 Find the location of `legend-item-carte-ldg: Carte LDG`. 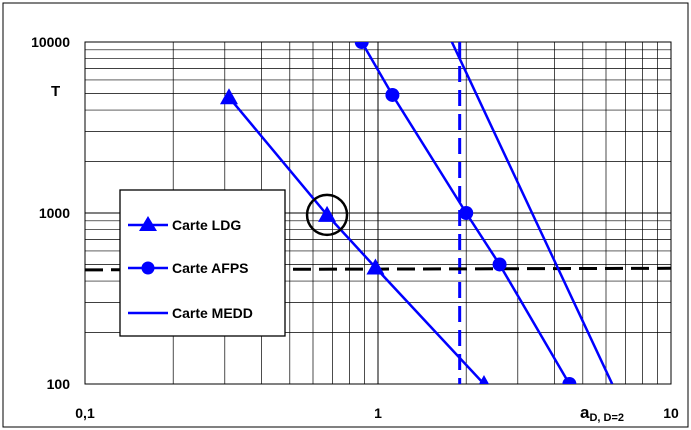

legend-item-carte-ldg: Carte LDG is located at coordinates (184, 224).